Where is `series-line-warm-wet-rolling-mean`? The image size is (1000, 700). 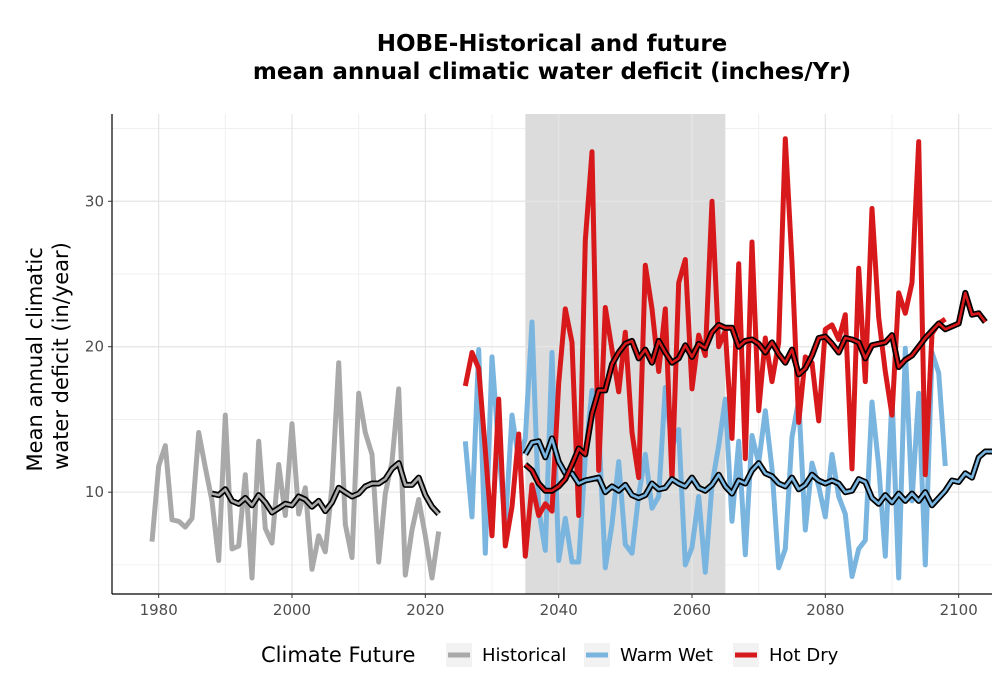 series-line-warm-wet-rolling-mean is located at coordinates (757, 472).